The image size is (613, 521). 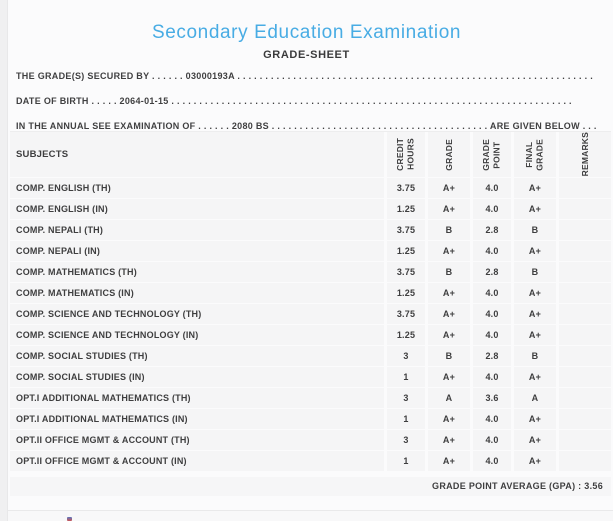 I want to click on info-value: 03000193A, so click(x=210, y=76).